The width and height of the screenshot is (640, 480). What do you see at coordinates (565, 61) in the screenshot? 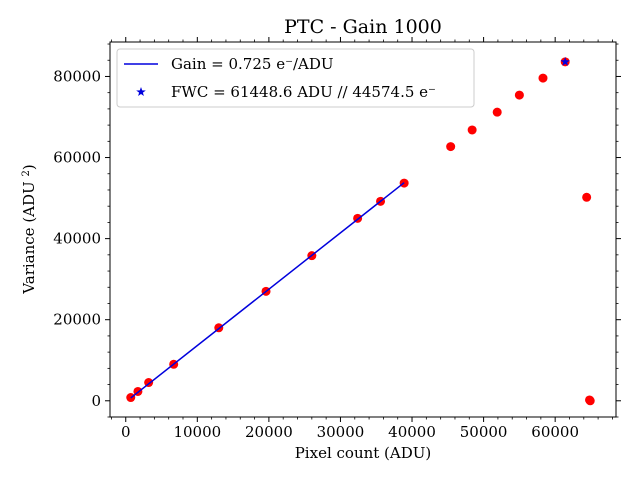
I see `fwc-star-marker` at bounding box center [565, 61].